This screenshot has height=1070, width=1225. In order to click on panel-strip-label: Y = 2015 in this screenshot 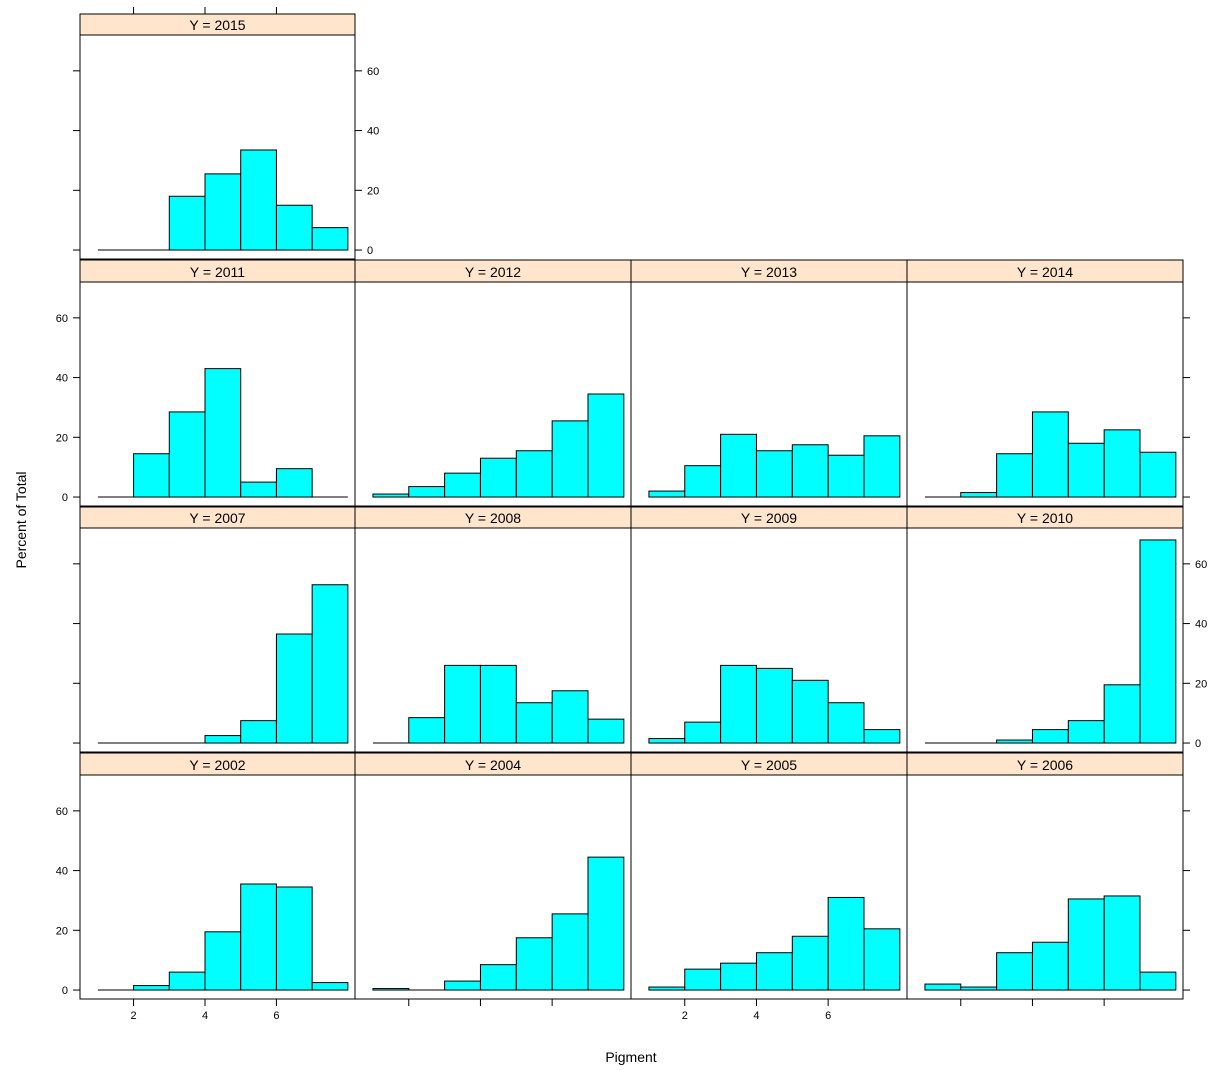, I will do `click(217, 25)`.